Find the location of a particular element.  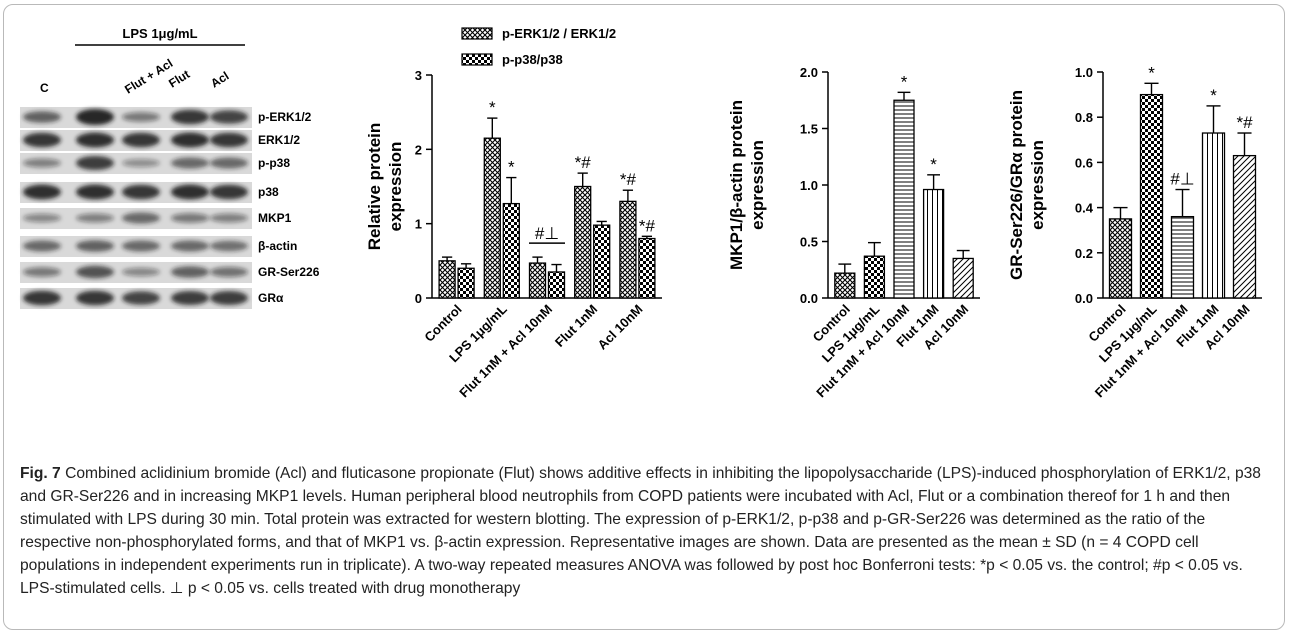

legend-swatch is located at coordinates (477, 33).